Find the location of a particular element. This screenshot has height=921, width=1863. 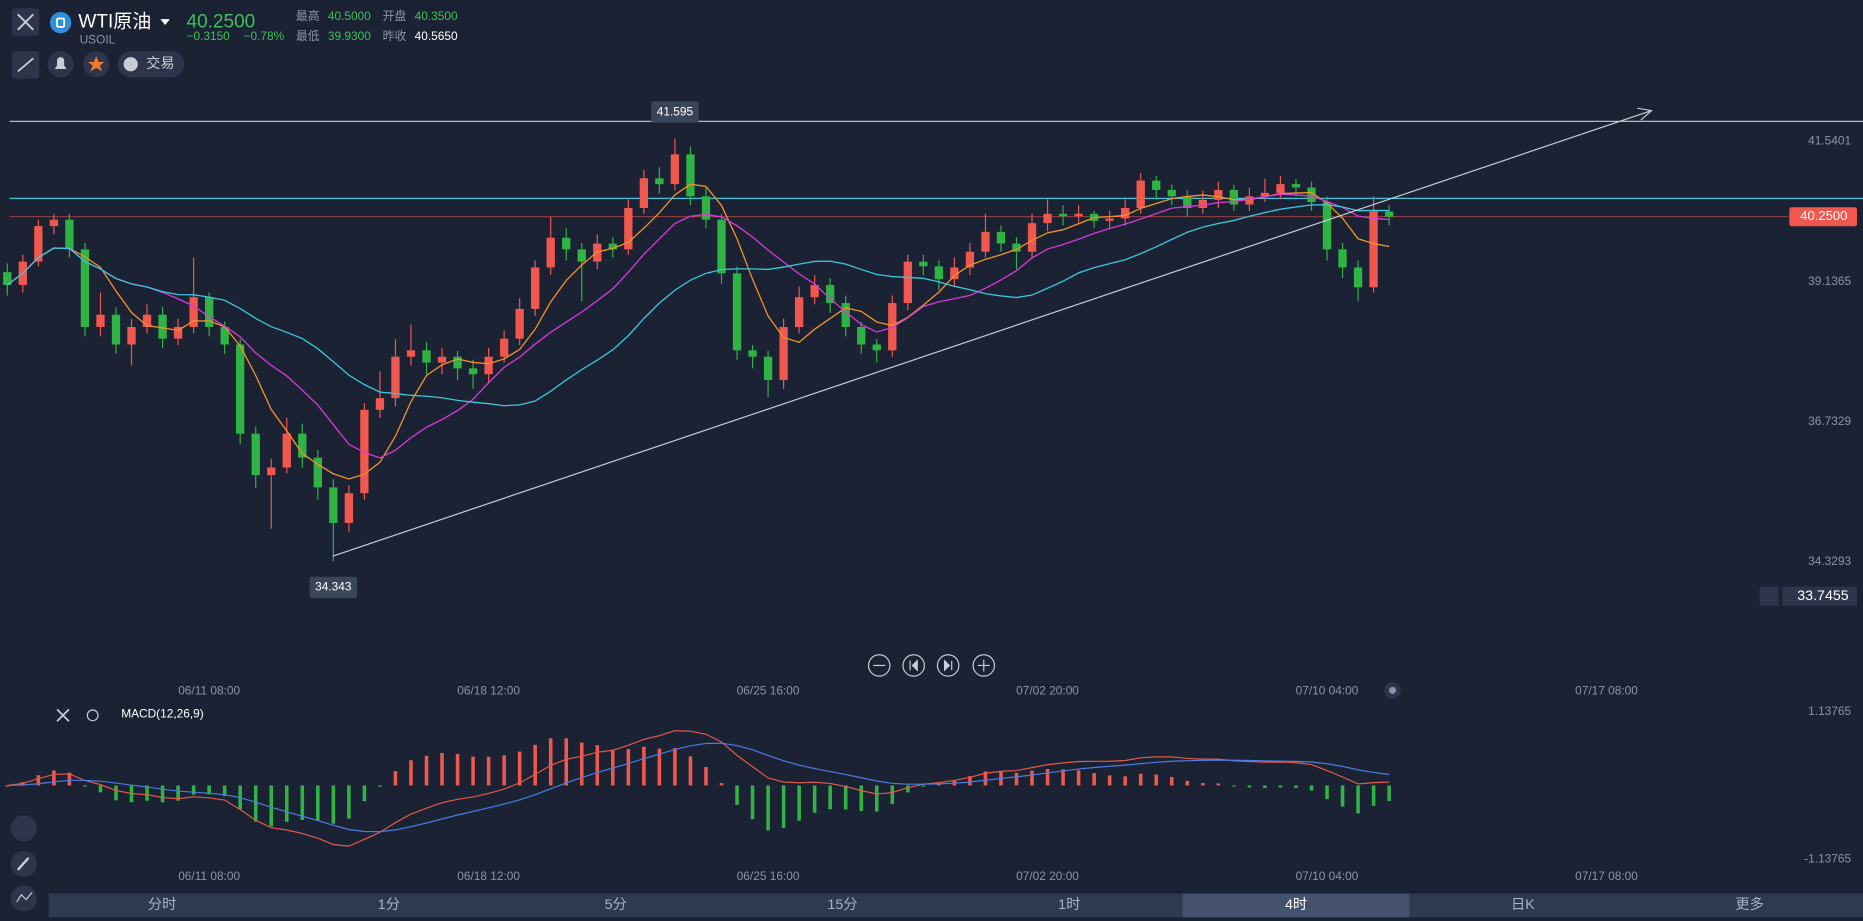

extreme-box is located at coordinates (333, 587).